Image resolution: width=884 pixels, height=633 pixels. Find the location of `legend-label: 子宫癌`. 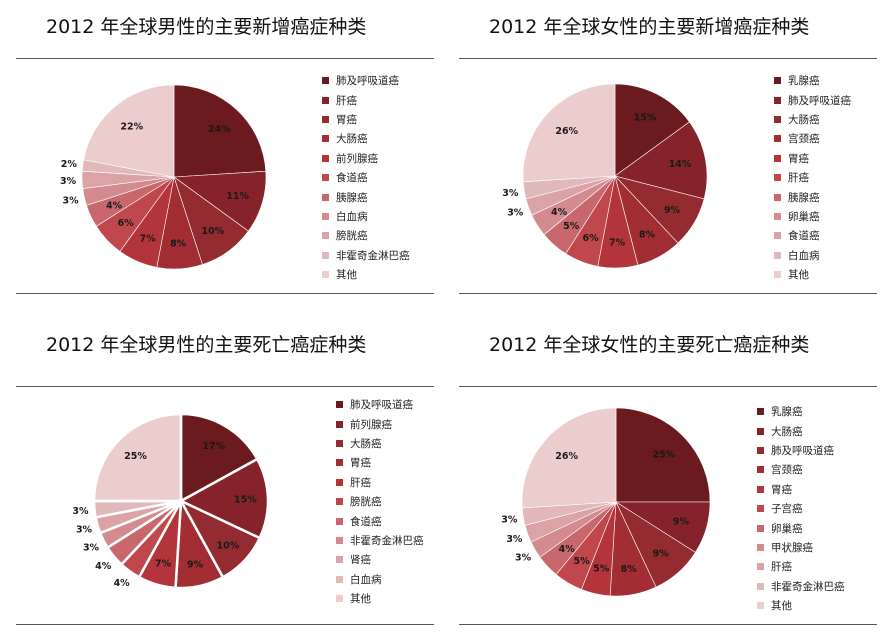

legend-label: 子宫癌 is located at coordinates (787, 509).